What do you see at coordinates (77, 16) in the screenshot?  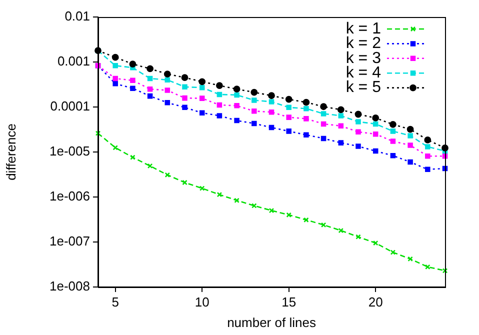 I see `y-tick-label: 0.01` at bounding box center [77, 16].